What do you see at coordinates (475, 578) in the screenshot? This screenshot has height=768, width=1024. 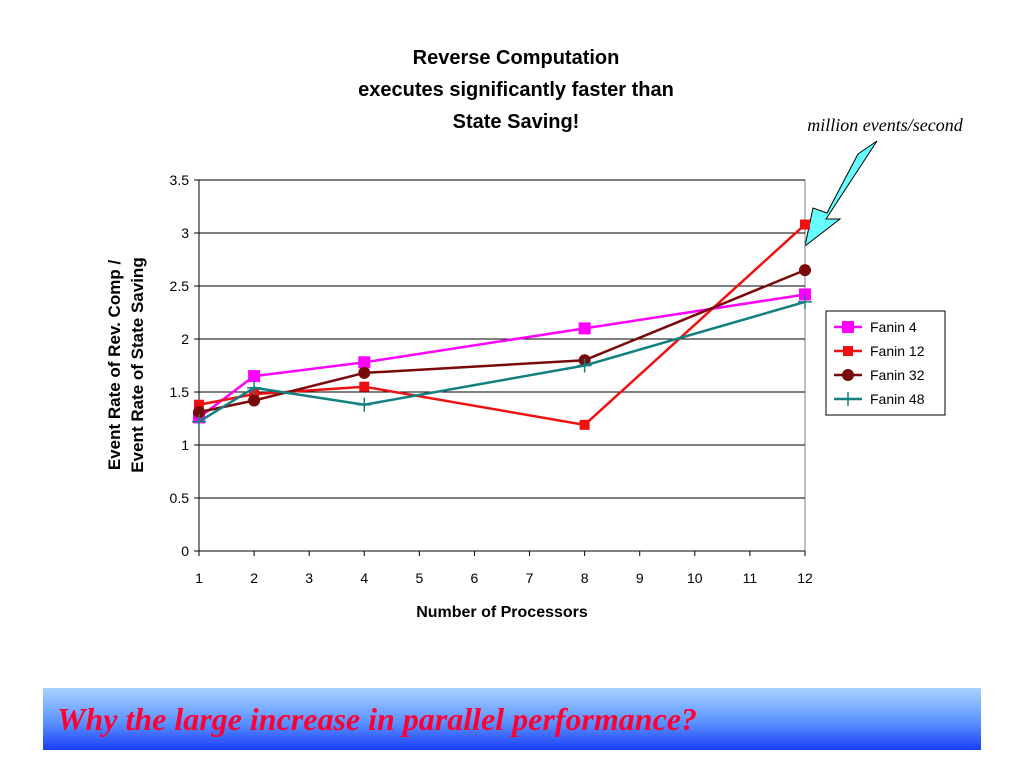 I see `x-tick-label: 6` at bounding box center [475, 578].